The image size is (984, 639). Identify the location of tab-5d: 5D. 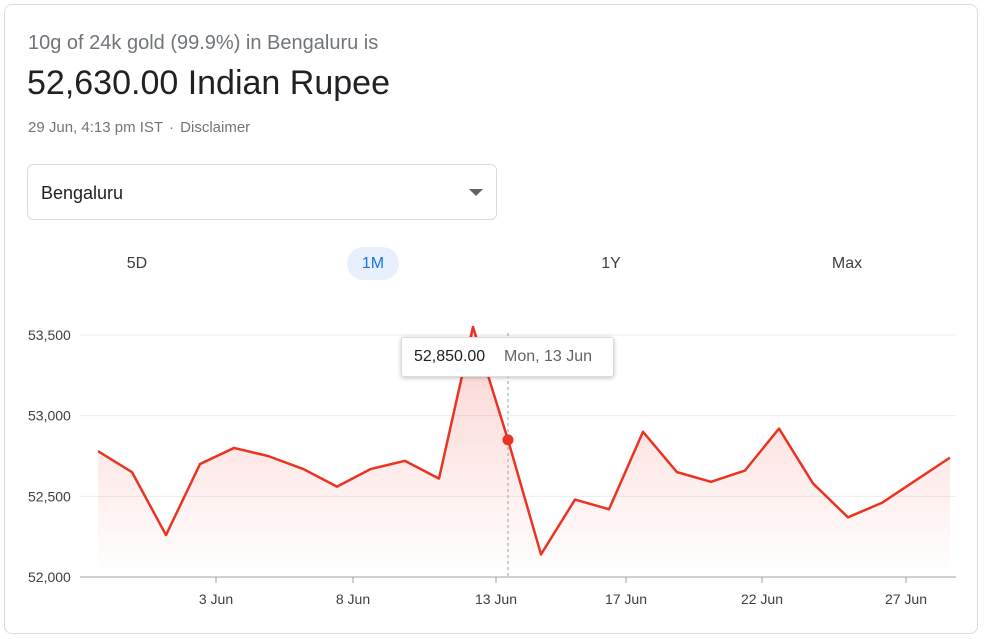
(137, 263).